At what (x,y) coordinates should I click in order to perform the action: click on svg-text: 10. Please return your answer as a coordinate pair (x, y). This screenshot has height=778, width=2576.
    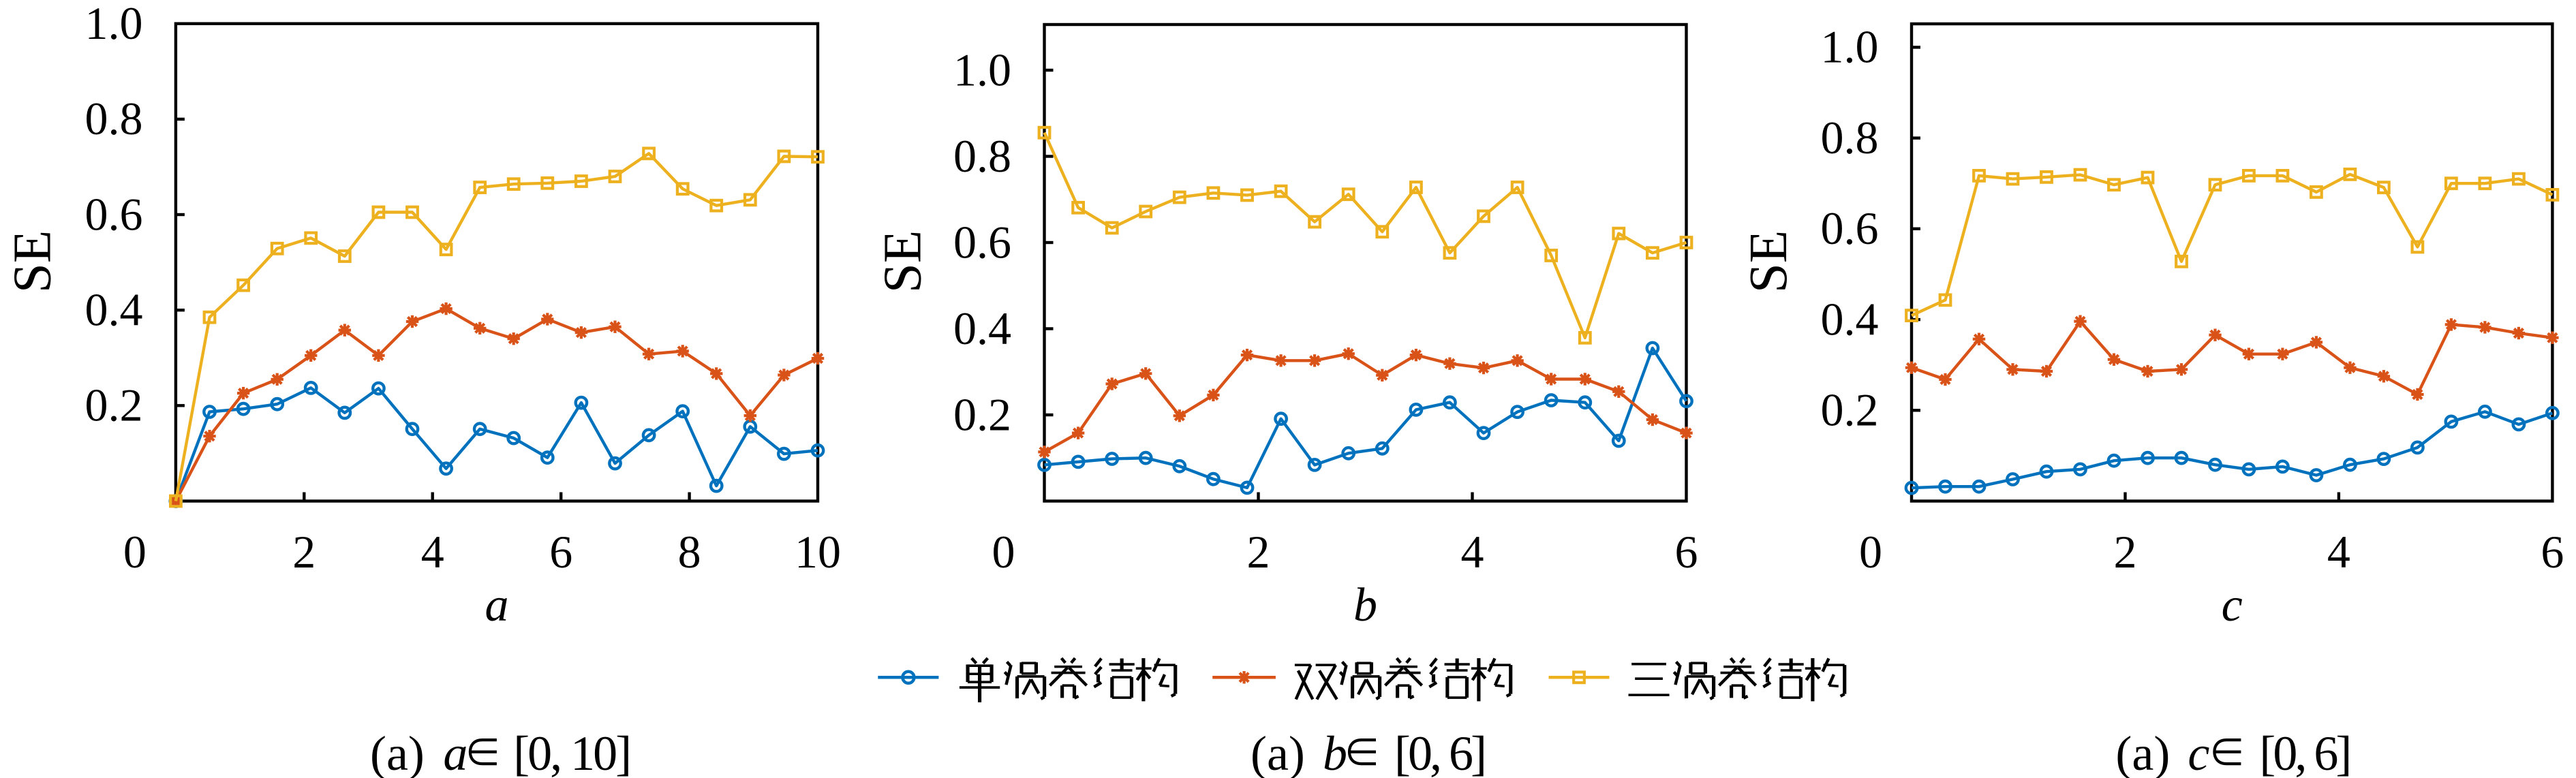
    Looking at the image, I should click on (818, 552).